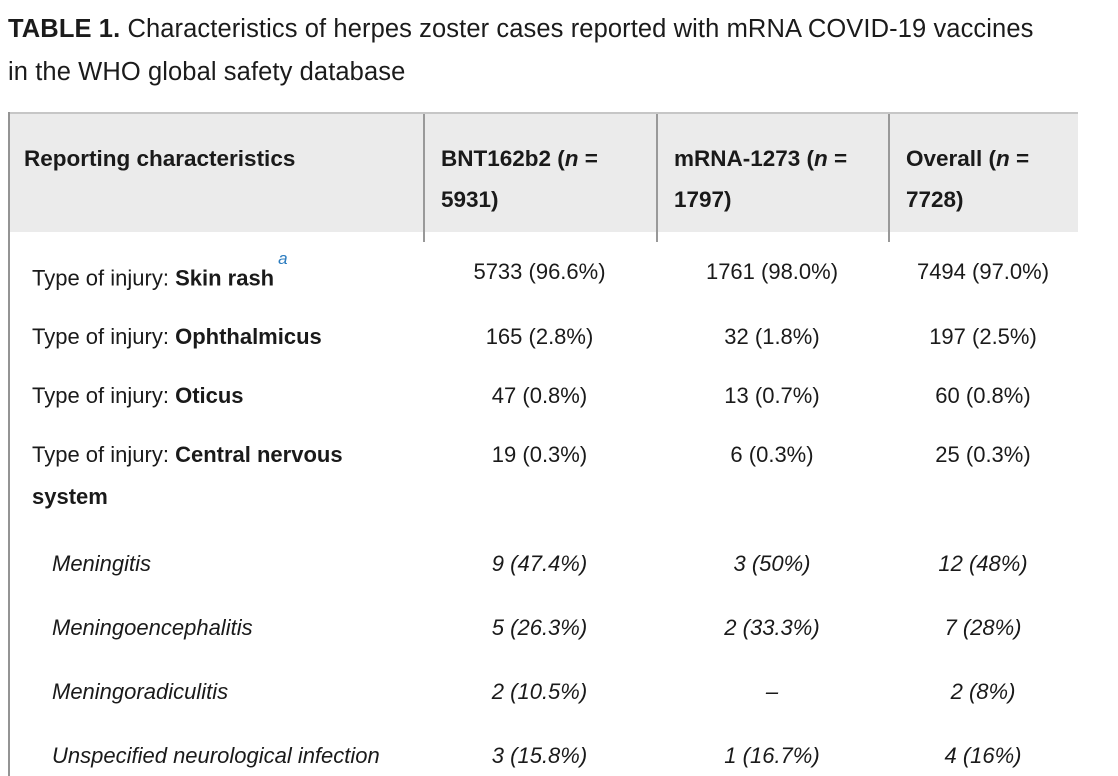 This screenshot has height=776, width=1118. Describe the element at coordinates (539, 756) in the screenshot. I see `cell-value: 3 (15.8%)` at that location.